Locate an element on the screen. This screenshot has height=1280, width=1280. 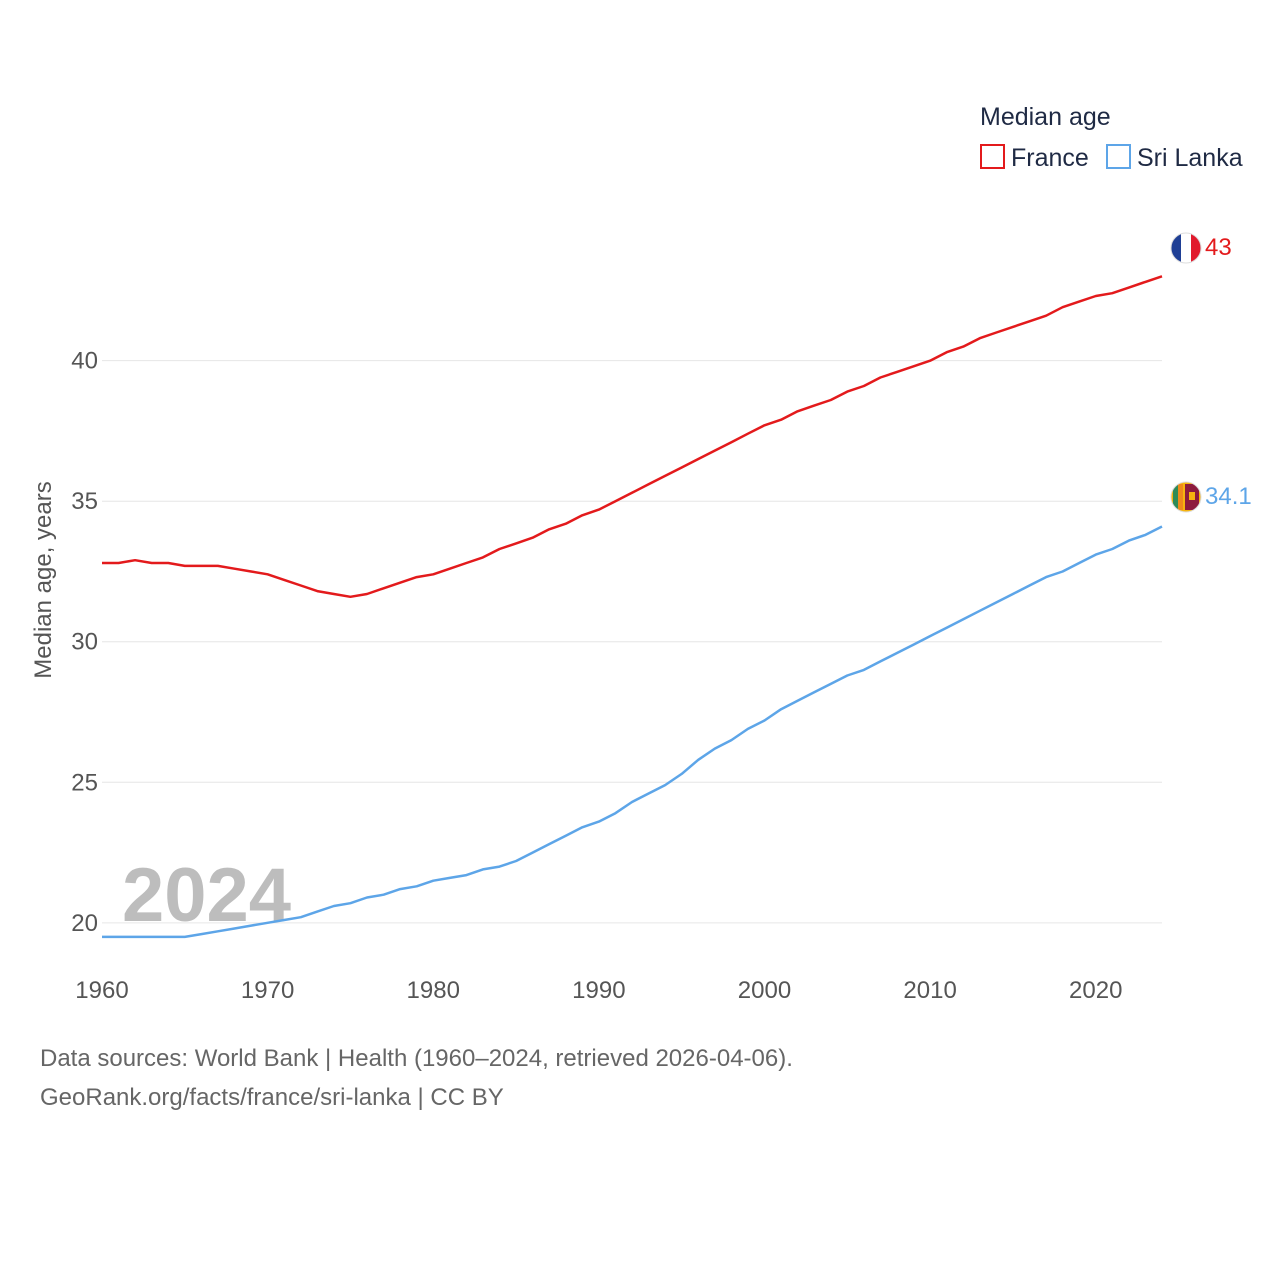
legend-item-sri-lanka: Sri Lanka is located at coordinates (1174, 158).